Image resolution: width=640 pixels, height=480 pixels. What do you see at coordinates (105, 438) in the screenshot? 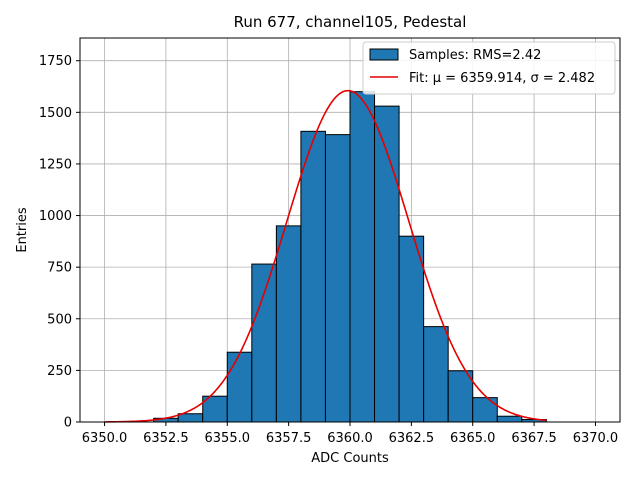
I see `x-tick-label: 6350.0` at bounding box center [105, 438].